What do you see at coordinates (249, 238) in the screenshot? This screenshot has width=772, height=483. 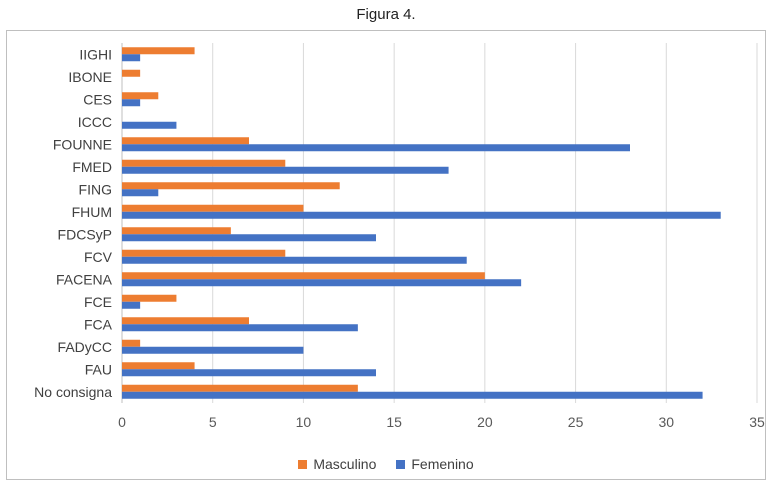 I see `bar-femenino-fdcsyp` at bounding box center [249, 238].